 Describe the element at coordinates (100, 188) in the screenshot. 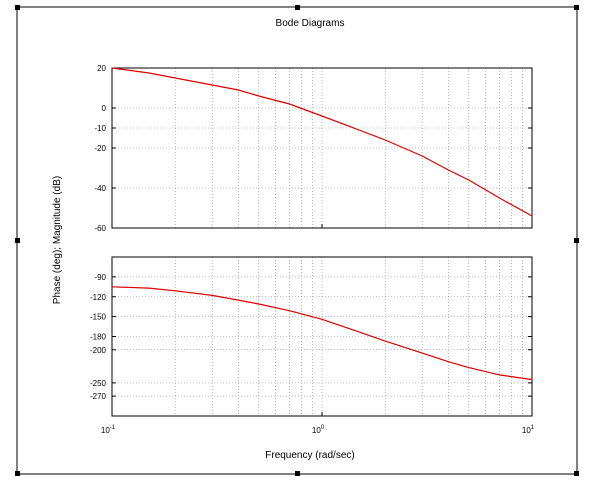

I see `y-tick-label: -40` at that location.